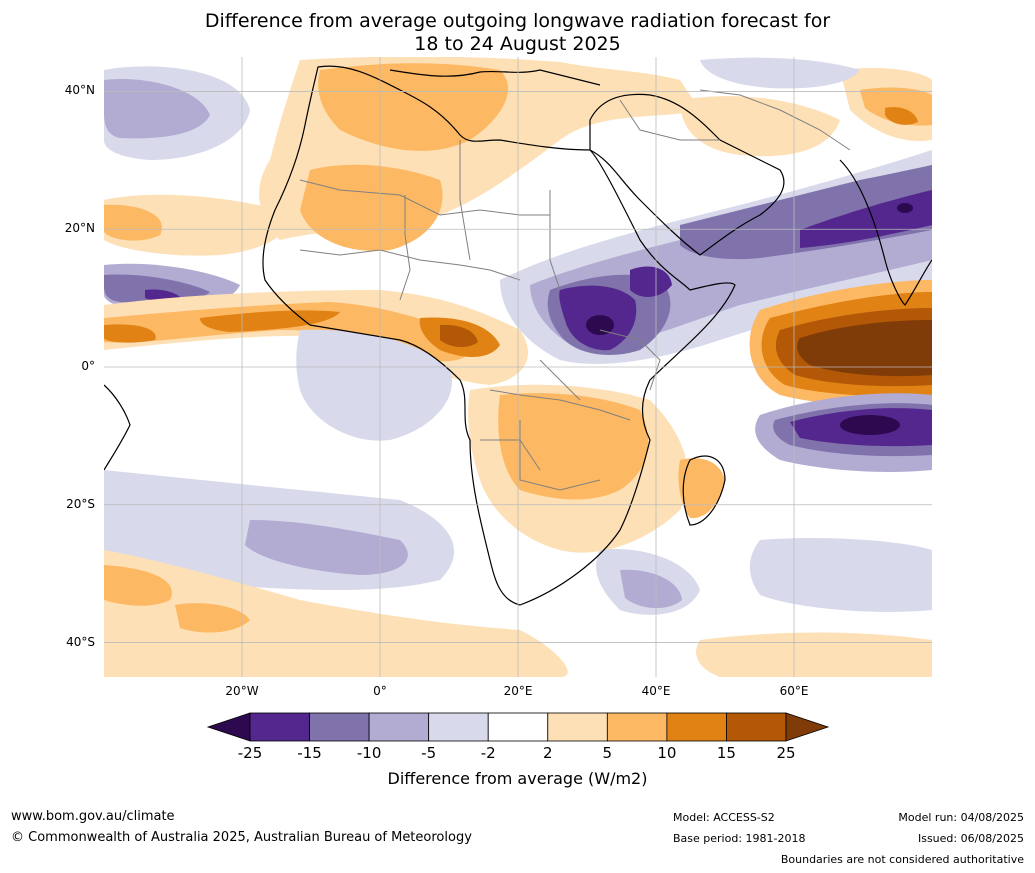  I want to click on base-period: Base period: 1981-2018, so click(739, 838).